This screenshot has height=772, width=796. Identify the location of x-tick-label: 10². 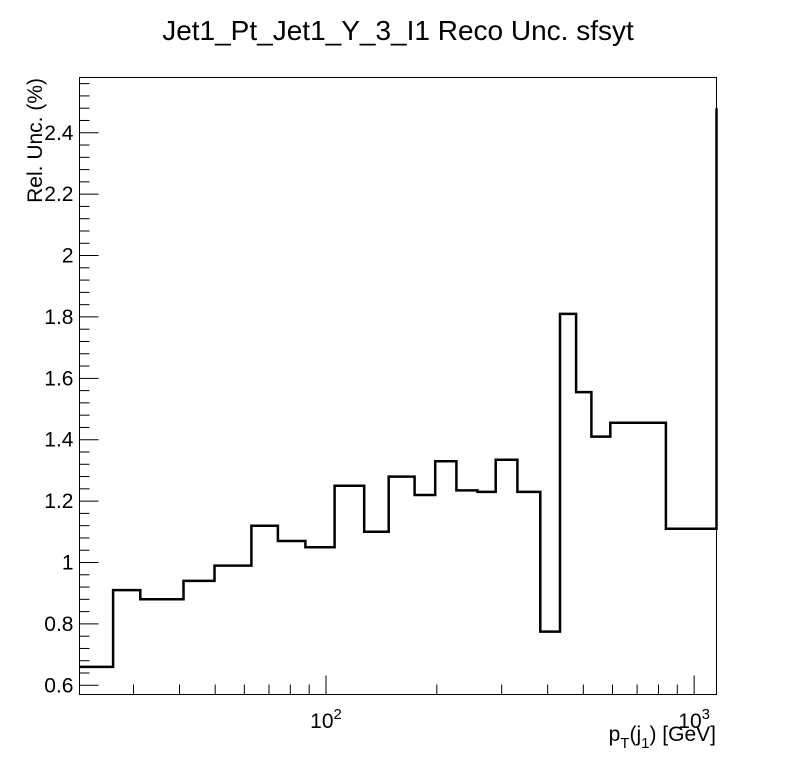
(326, 719).